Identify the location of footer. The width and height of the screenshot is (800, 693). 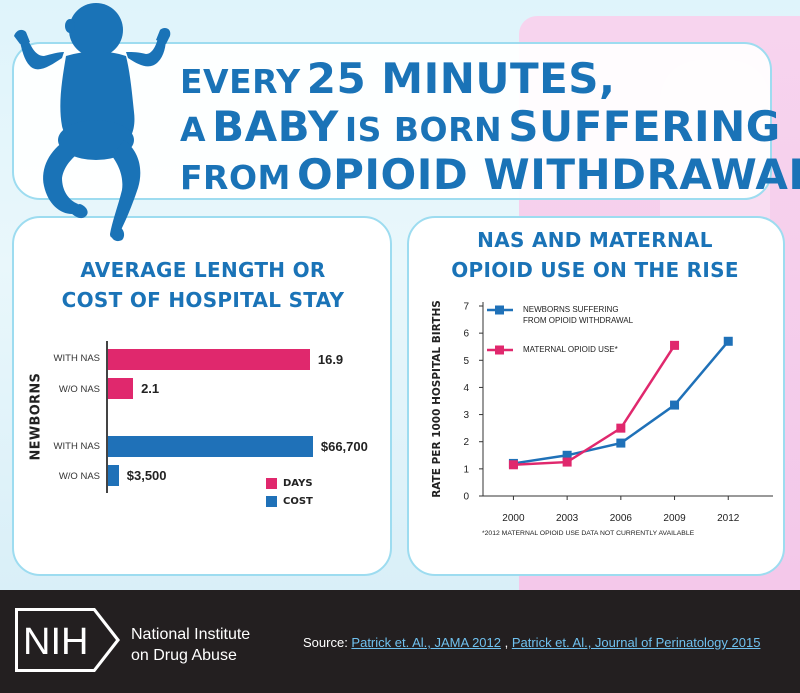
(400, 641).